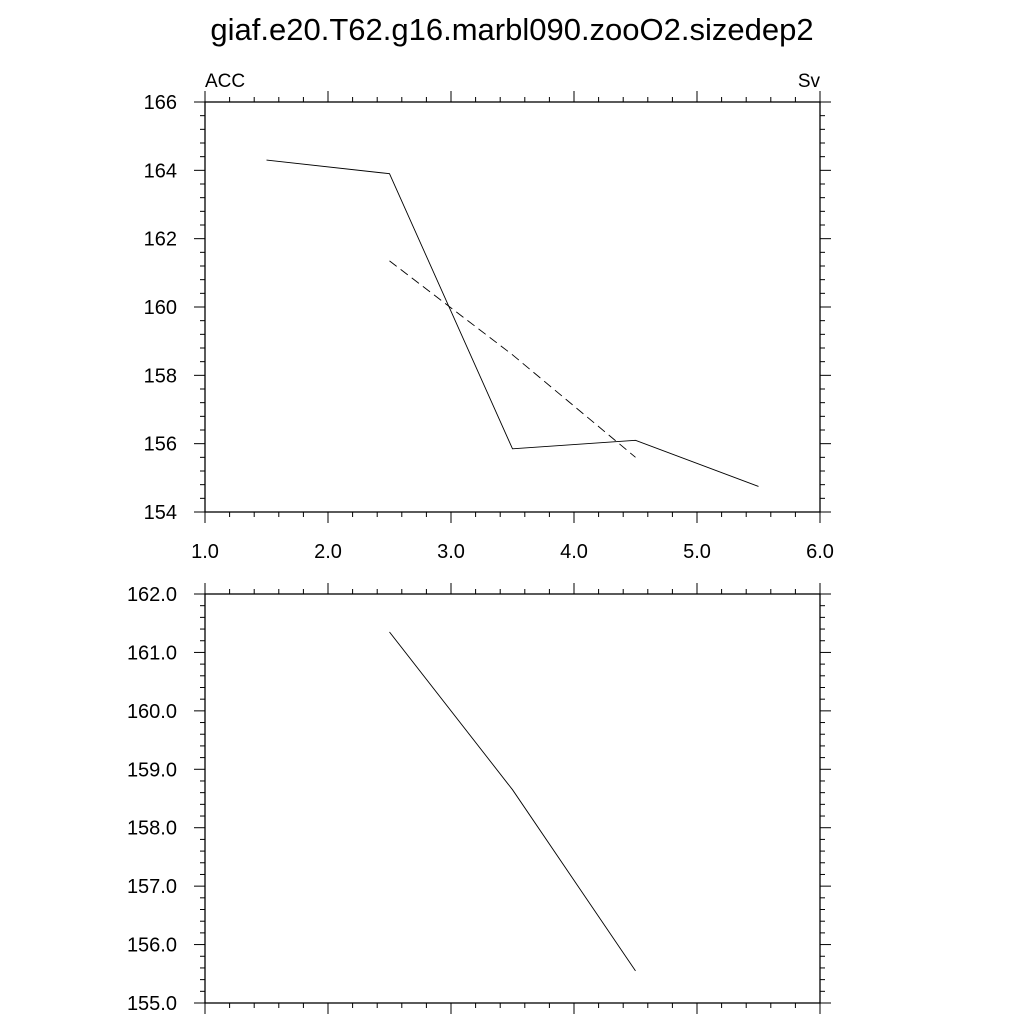  I want to click on y-tick-label: 157.0, so click(152, 887).